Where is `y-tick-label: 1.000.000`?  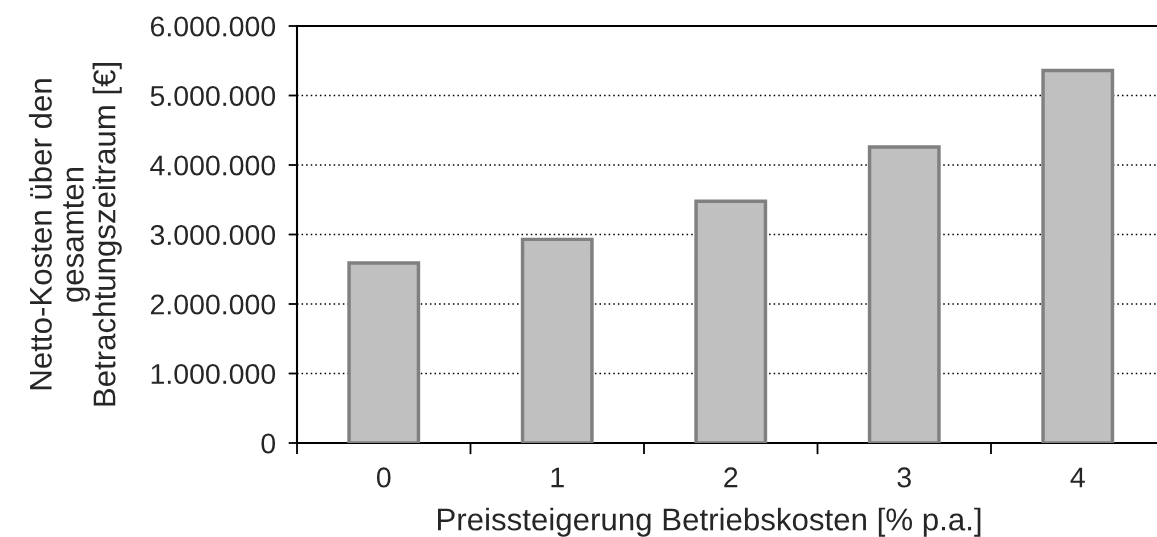
y-tick-label: 1.000.000 is located at coordinates (213, 374).